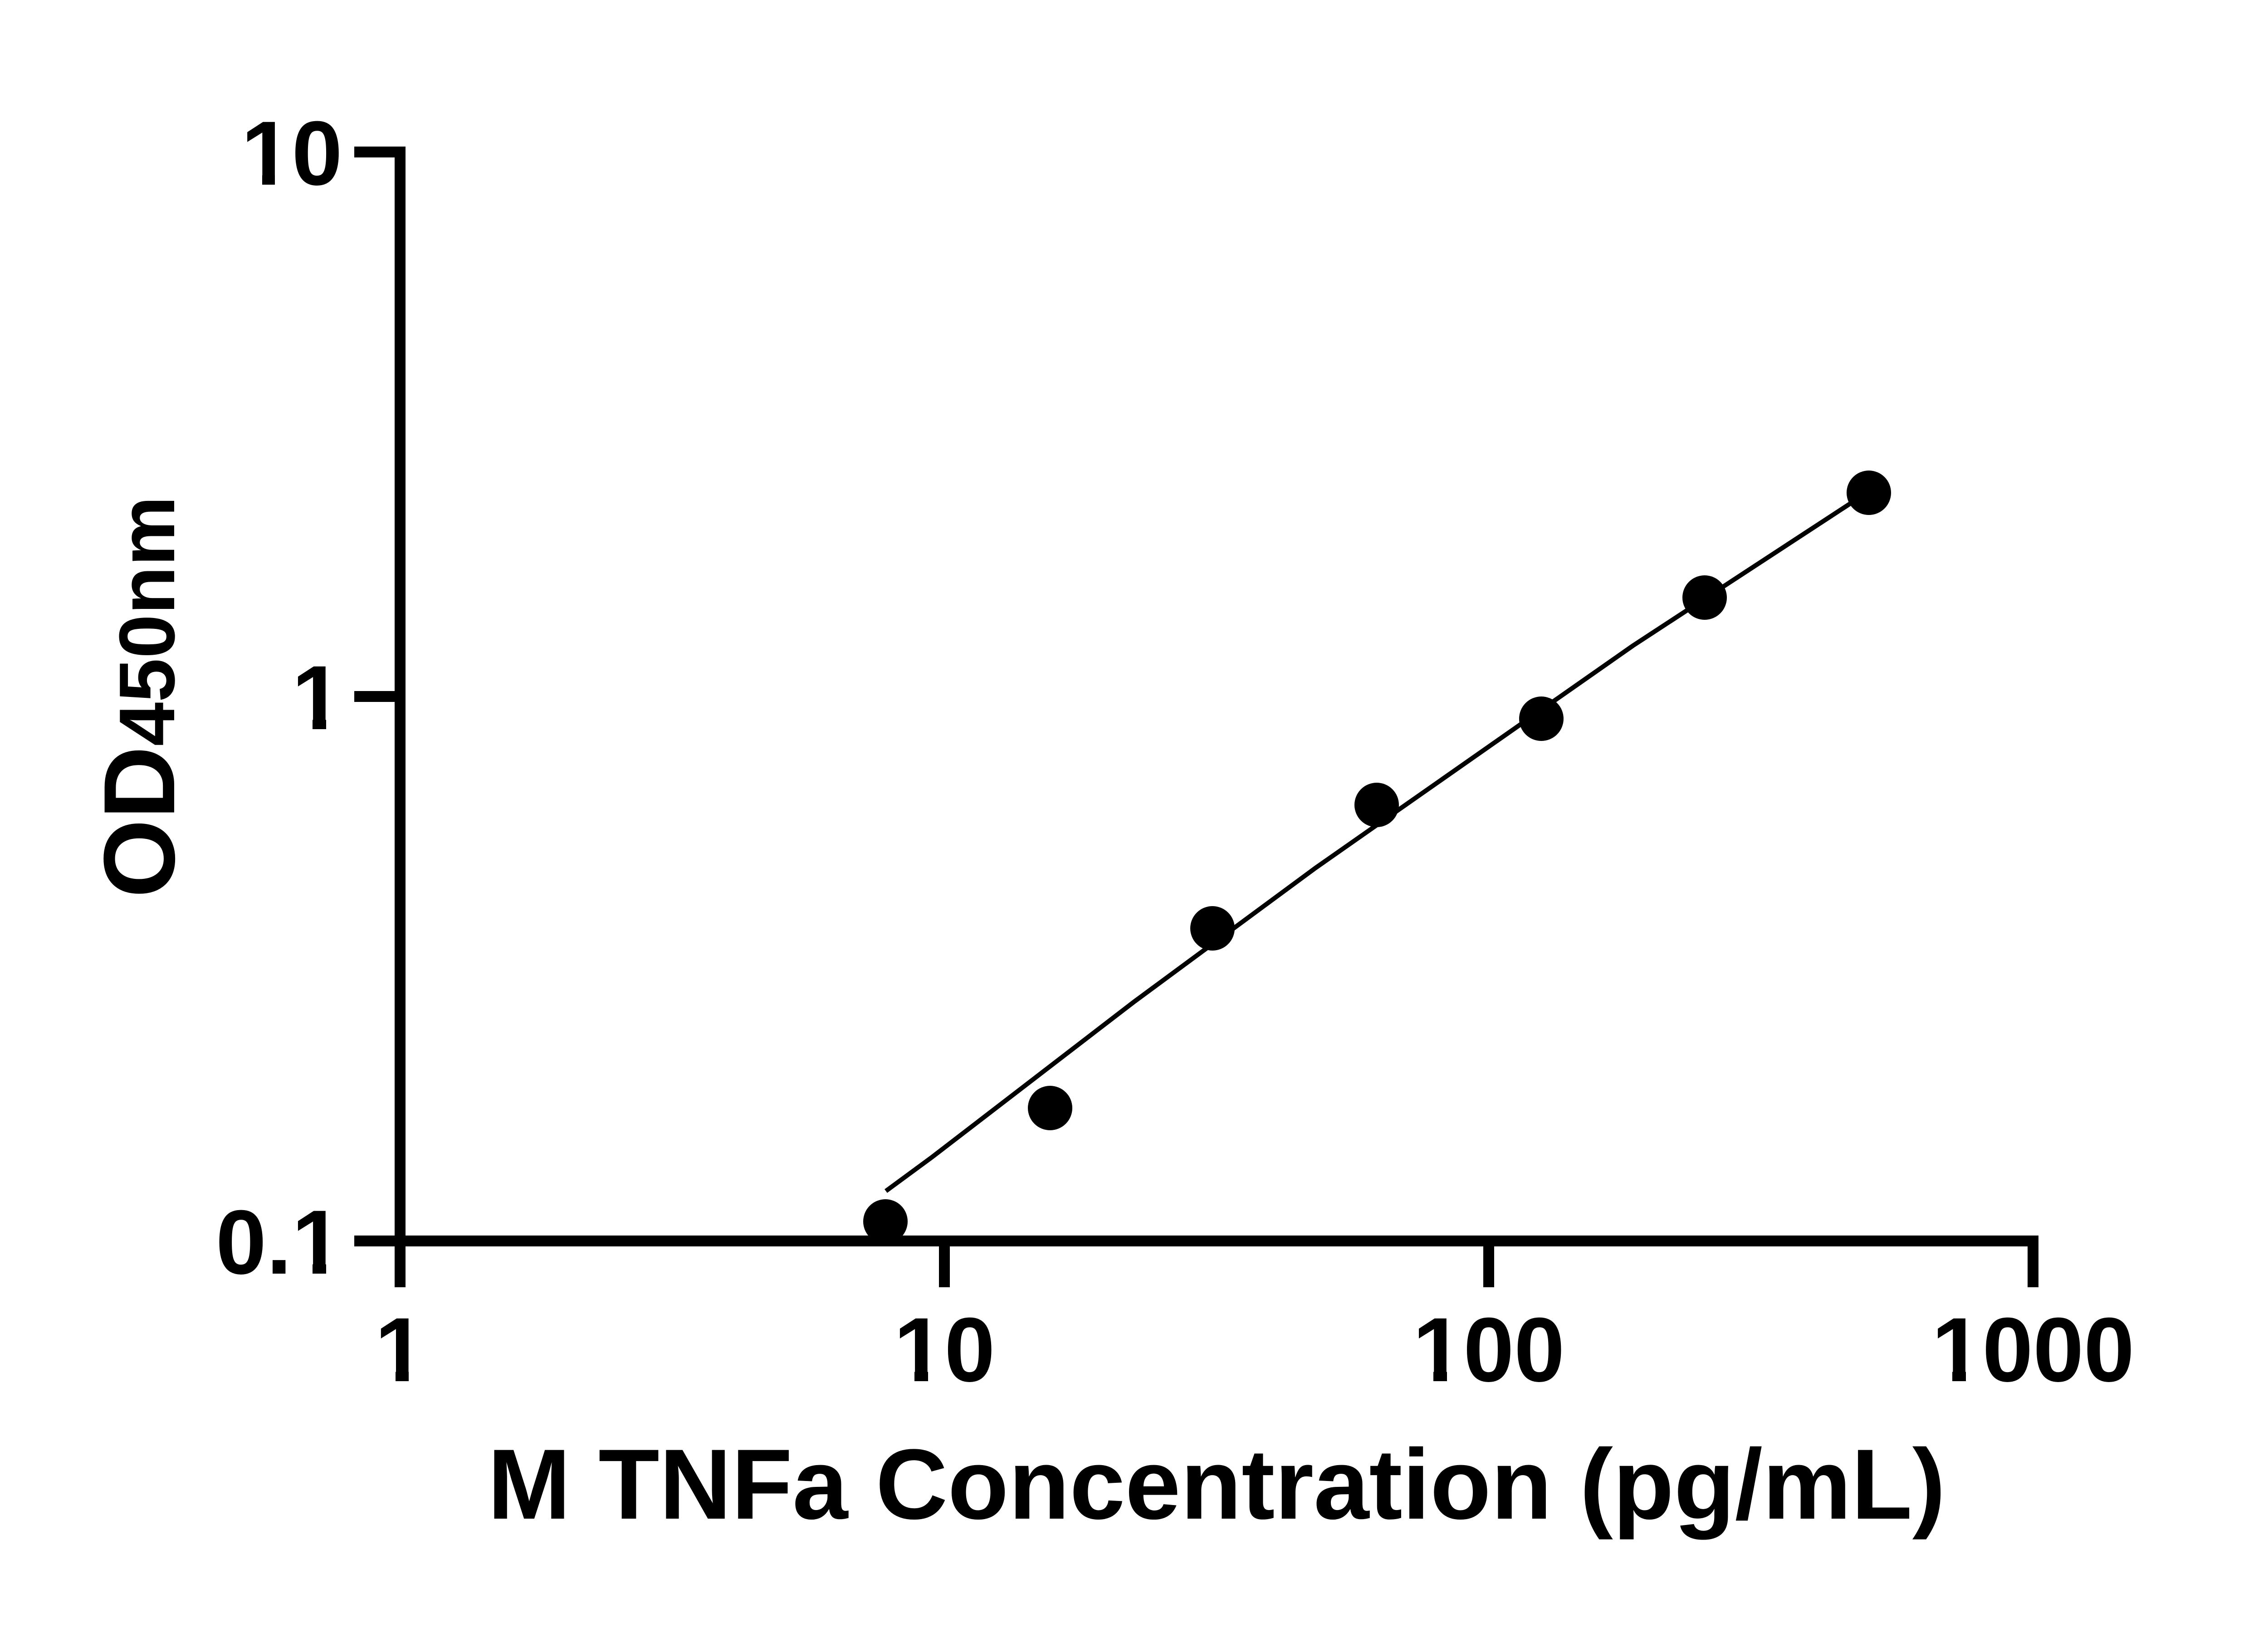 The image size is (2268, 1628). What do you see at coordinates (1217, 1484) in the screenshot?
I see `svg-text: M TNFa Concentration (pg/mL)` at bounding box center [1217, 1484].